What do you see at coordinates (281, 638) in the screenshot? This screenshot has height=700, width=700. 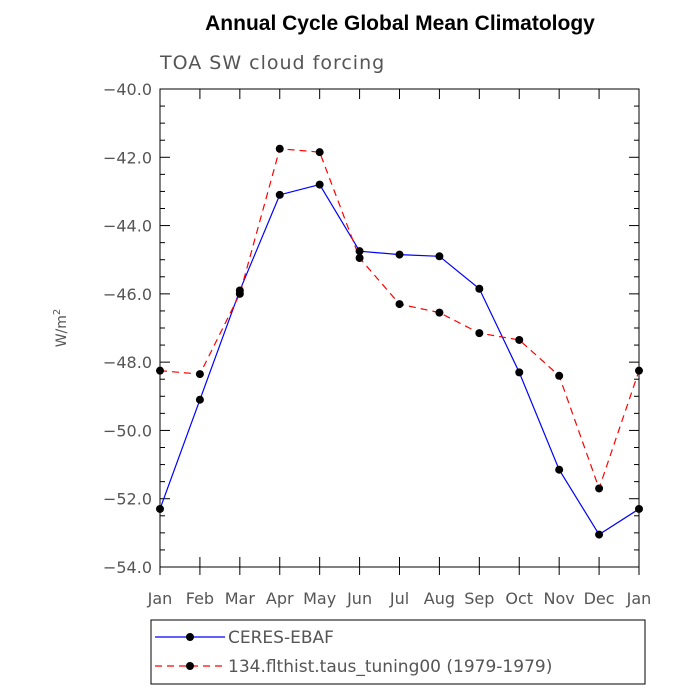 I see `legend-label-ceres: CERES-EBAF` at bounding box center [281, 638].